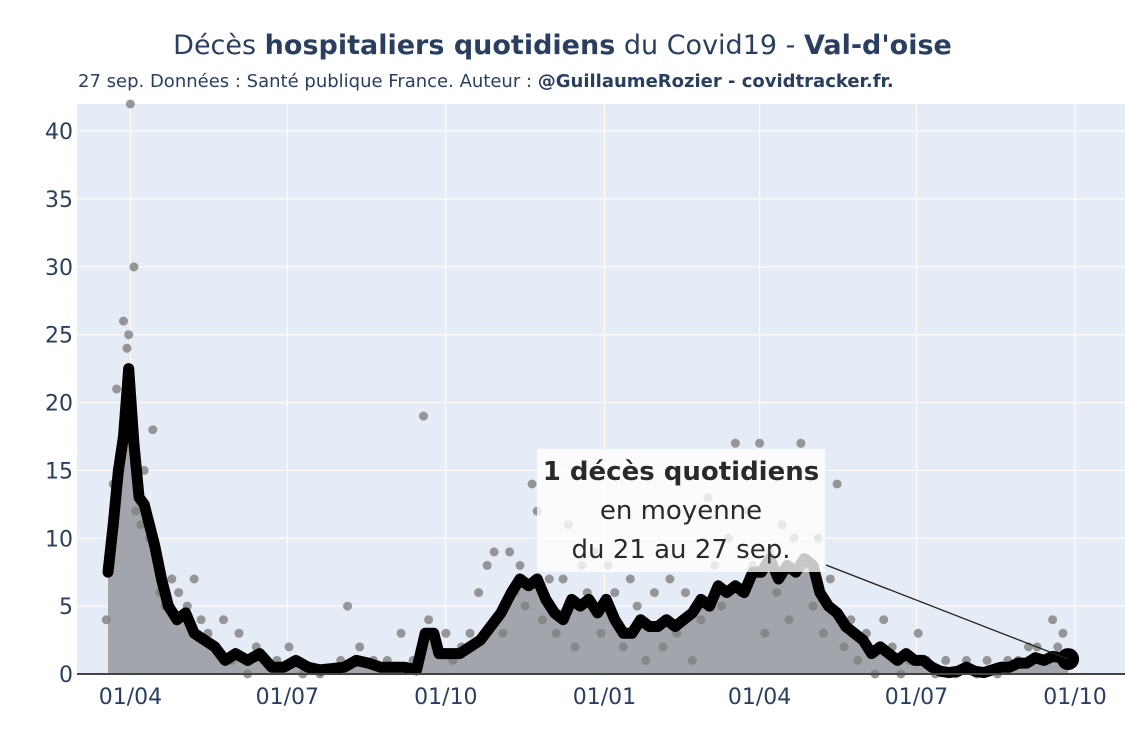  Describe the element at coordinates (59, 336) in the screenshot. I see `y-tick-label: 25` at that location.